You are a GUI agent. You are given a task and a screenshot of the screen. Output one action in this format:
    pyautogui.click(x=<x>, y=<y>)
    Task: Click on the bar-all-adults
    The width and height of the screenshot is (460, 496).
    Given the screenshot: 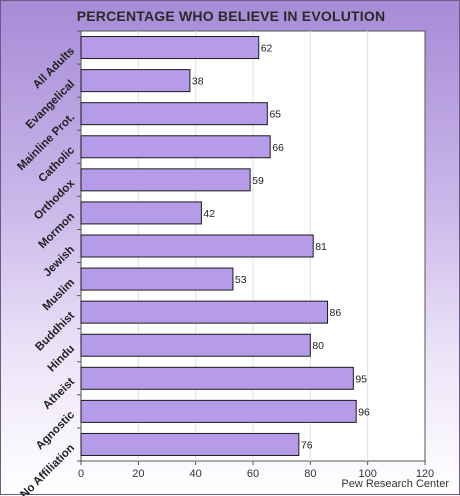 What is the action you would take?
    pyautogui.click(x=170, y=48)
    